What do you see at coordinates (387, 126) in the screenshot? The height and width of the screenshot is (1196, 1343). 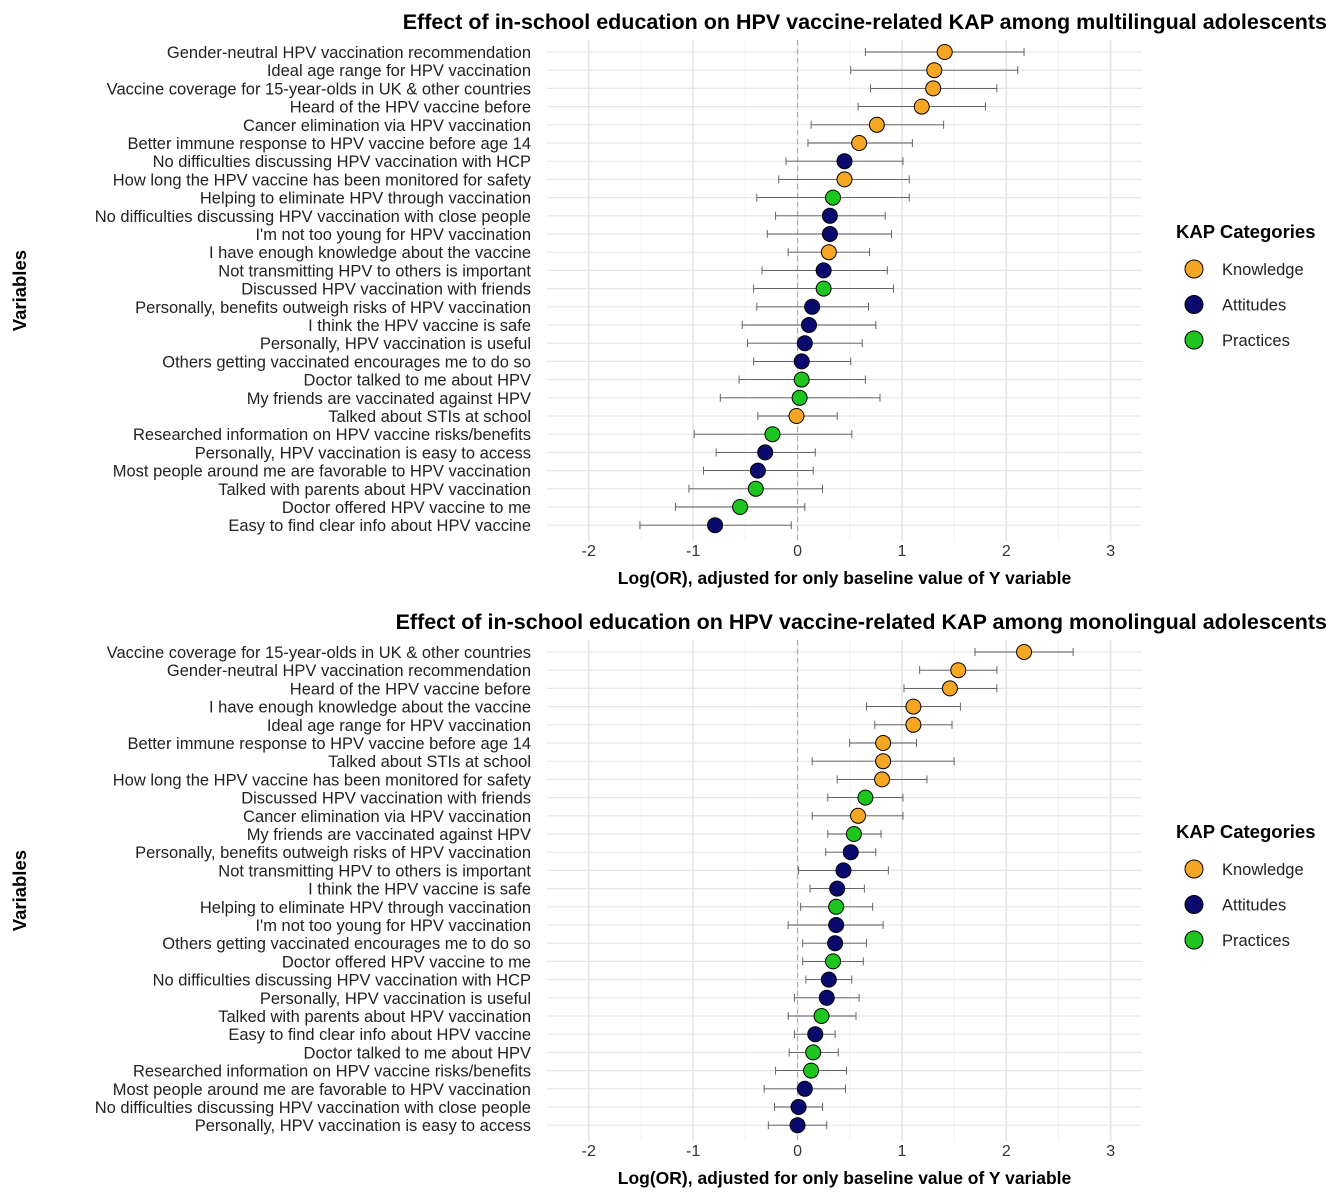 I see `variable-label: Cancer elimination via HPV vaccination` at bounding box center [387, 126].